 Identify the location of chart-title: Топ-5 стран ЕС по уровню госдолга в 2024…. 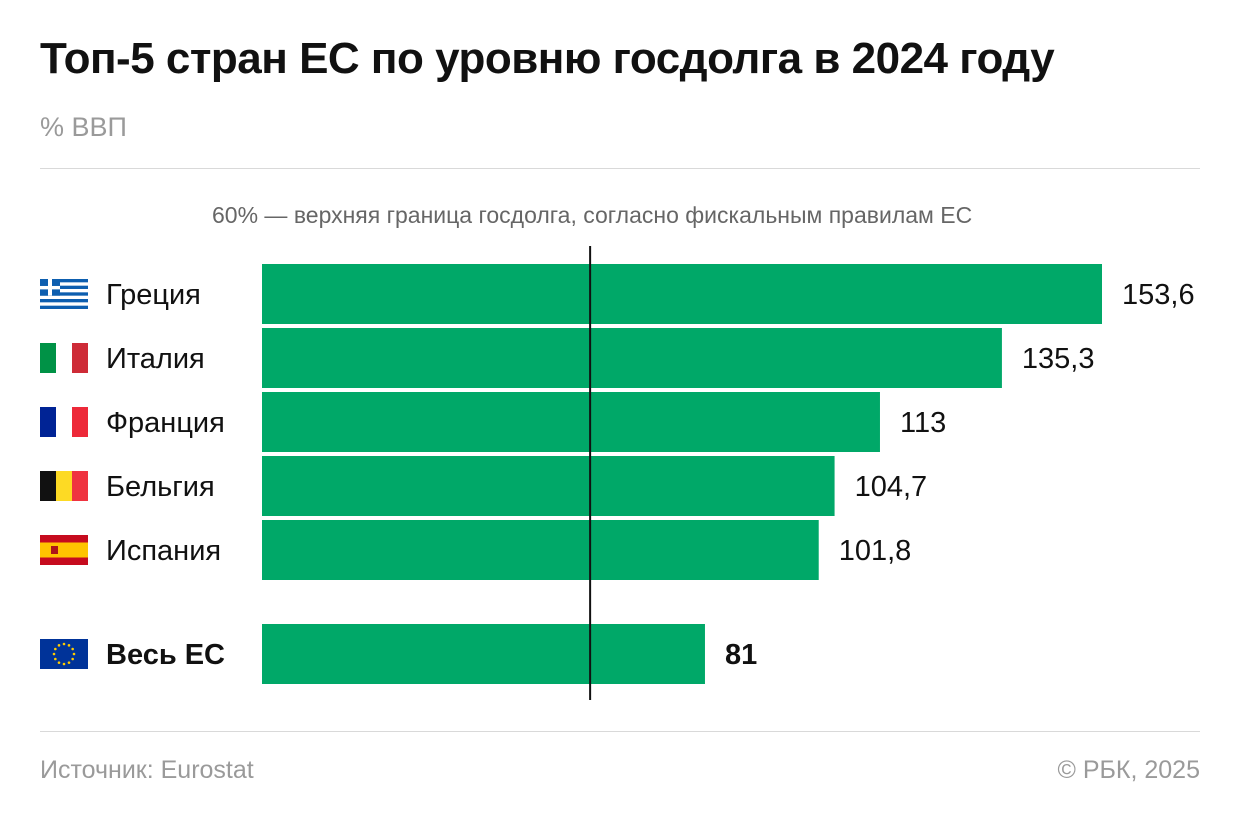
(547, 58).